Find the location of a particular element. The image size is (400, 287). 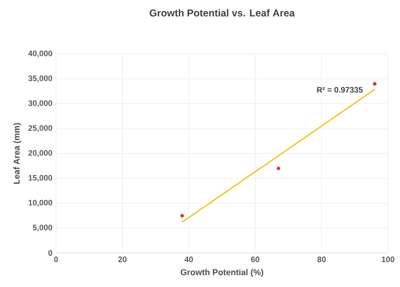

chart-title: Growth Potential vs. Leaf Area is located at coordinates (222, 12).